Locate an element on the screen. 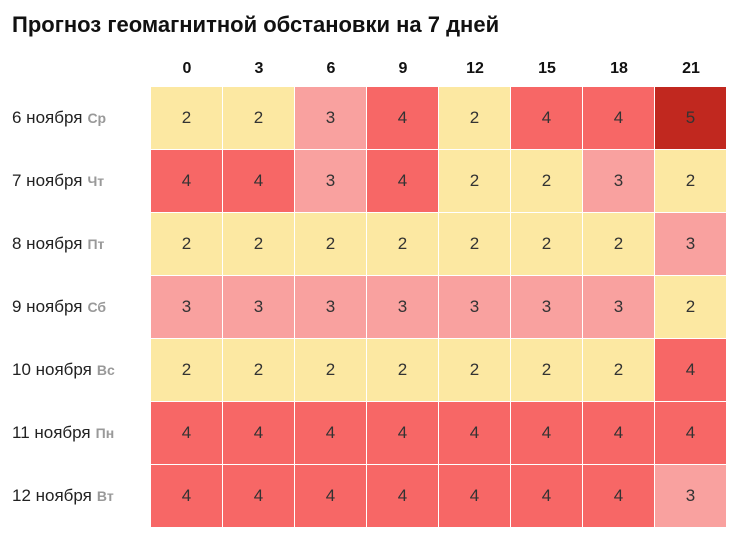  date: 6 ноября is located at coordinates (47, 117).